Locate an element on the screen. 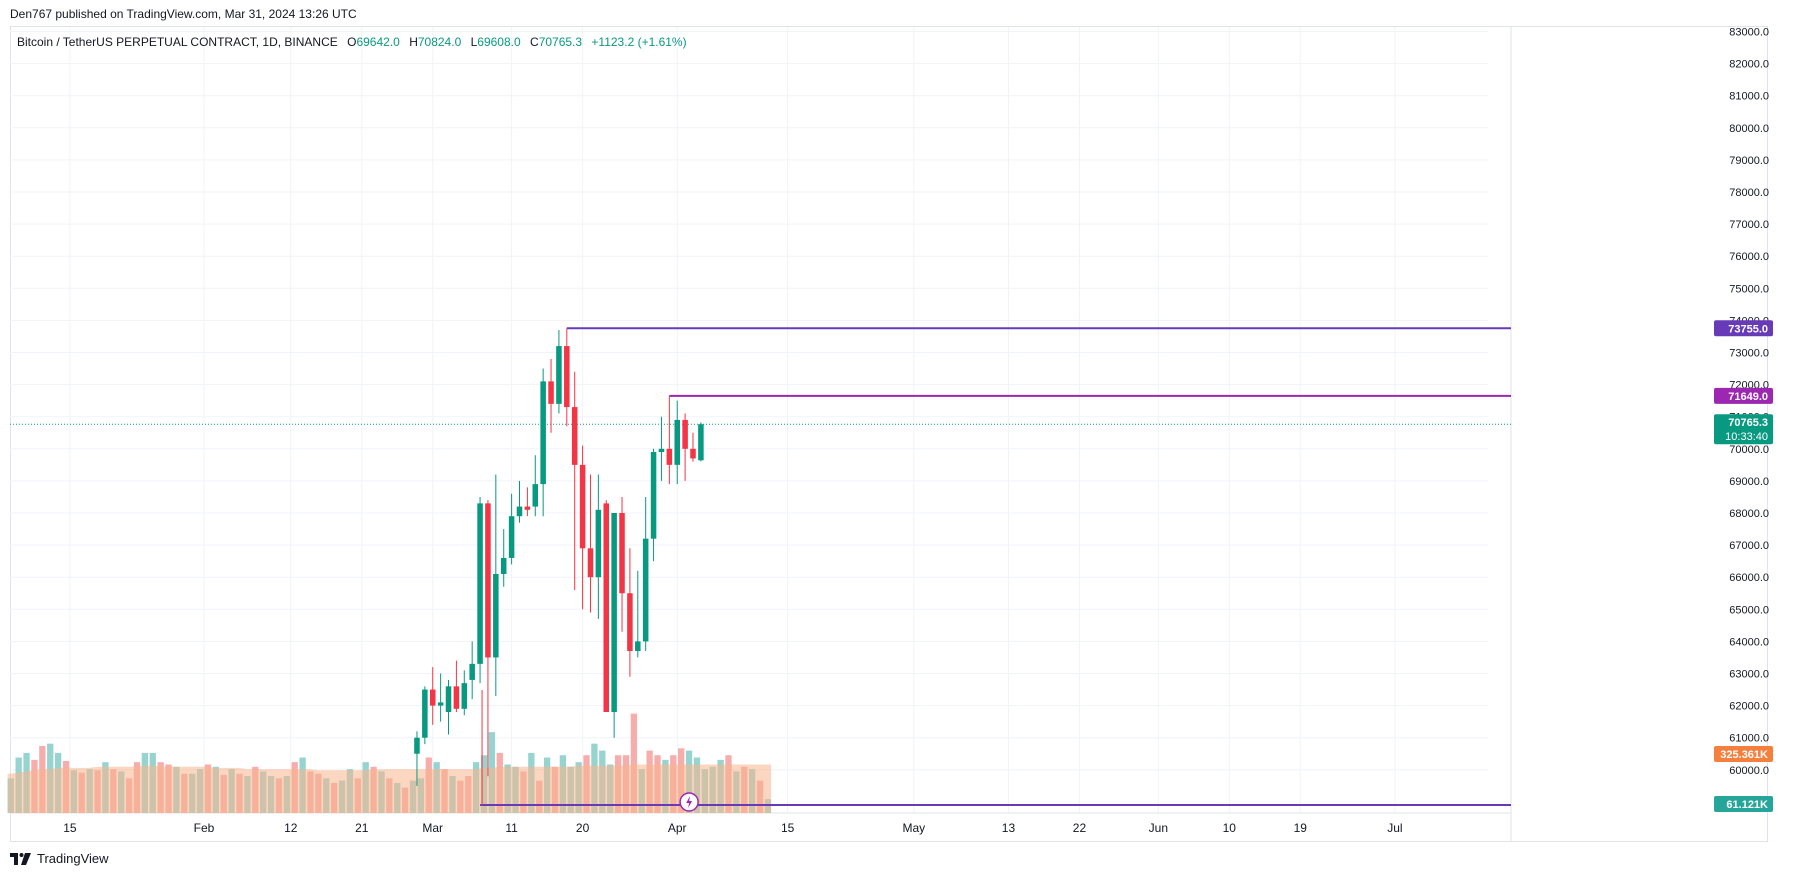 This screenshot has width=1794, height=877. change-value: +1123.2 (+1.61%) is located at coordinates (639, 42).